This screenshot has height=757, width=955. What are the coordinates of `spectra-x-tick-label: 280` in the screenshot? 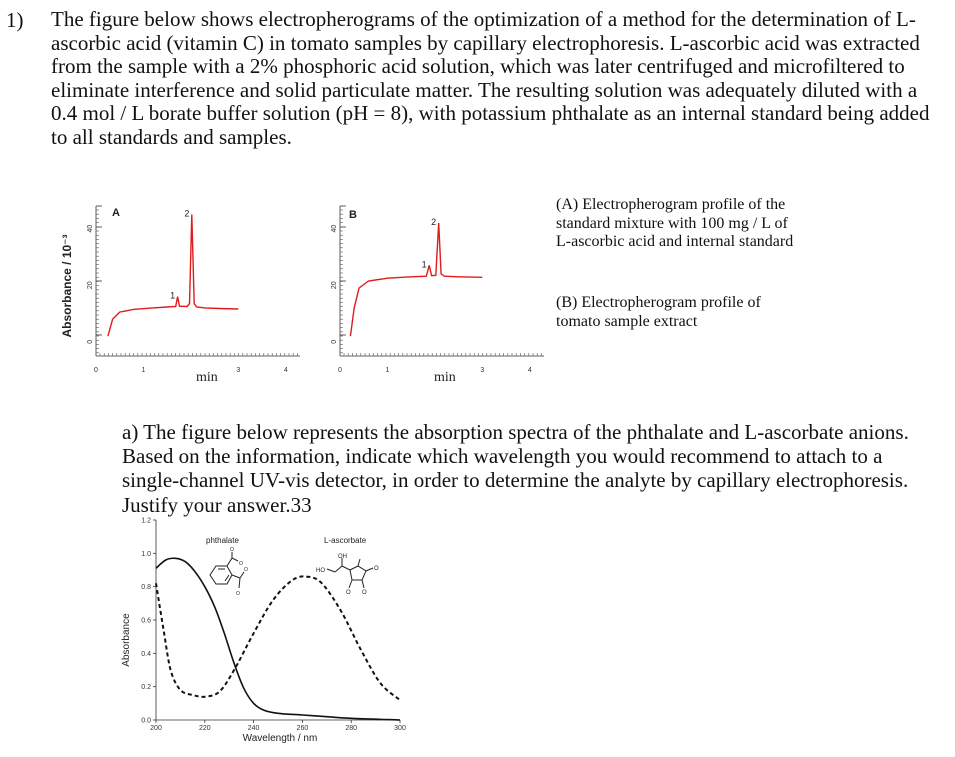 It's located at (351, 728).